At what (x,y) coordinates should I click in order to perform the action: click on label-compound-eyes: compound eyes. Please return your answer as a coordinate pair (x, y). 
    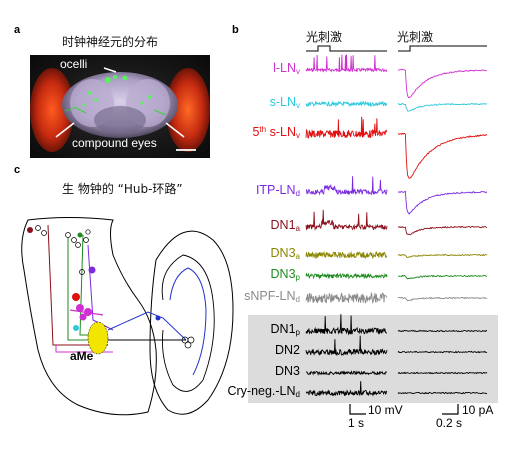
    Looking at the image, I should click on (114, 143).